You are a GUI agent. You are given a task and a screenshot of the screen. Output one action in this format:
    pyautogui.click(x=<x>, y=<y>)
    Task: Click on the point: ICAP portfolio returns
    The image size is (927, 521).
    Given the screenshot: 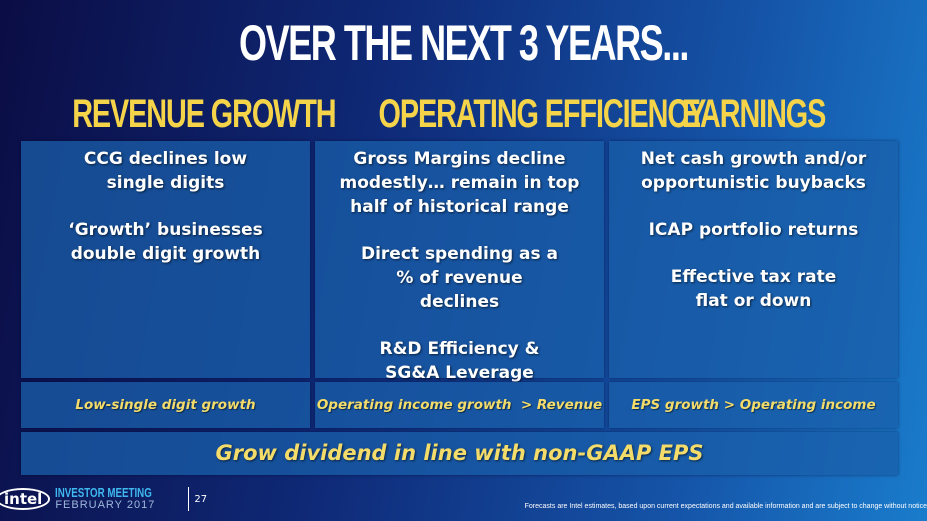 What is the action you would take?
    pyautogui.click(x=753, y=230)
    